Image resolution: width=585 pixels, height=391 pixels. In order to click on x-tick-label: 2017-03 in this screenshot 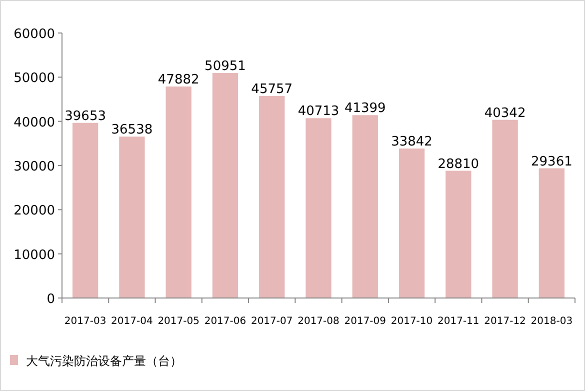, I will do `click(85, 321)`.